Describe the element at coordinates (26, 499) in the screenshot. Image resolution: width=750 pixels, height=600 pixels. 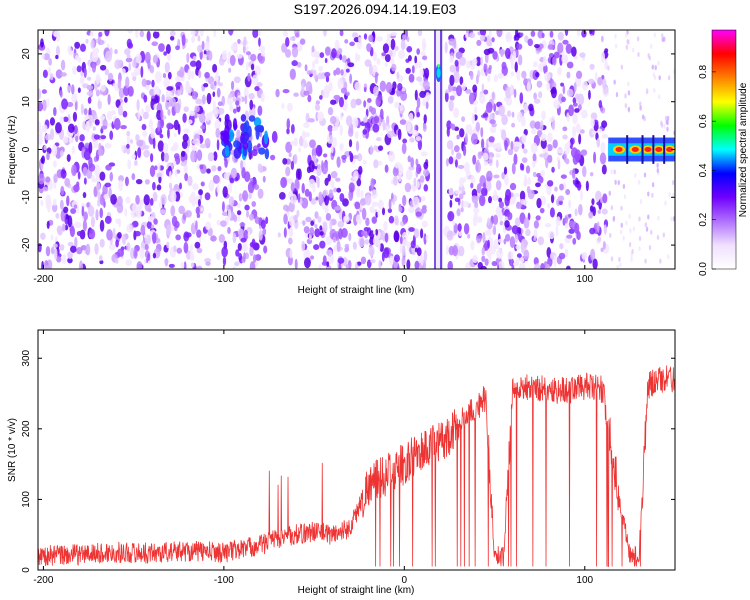
I see `y-tick-label: 100` at that location.